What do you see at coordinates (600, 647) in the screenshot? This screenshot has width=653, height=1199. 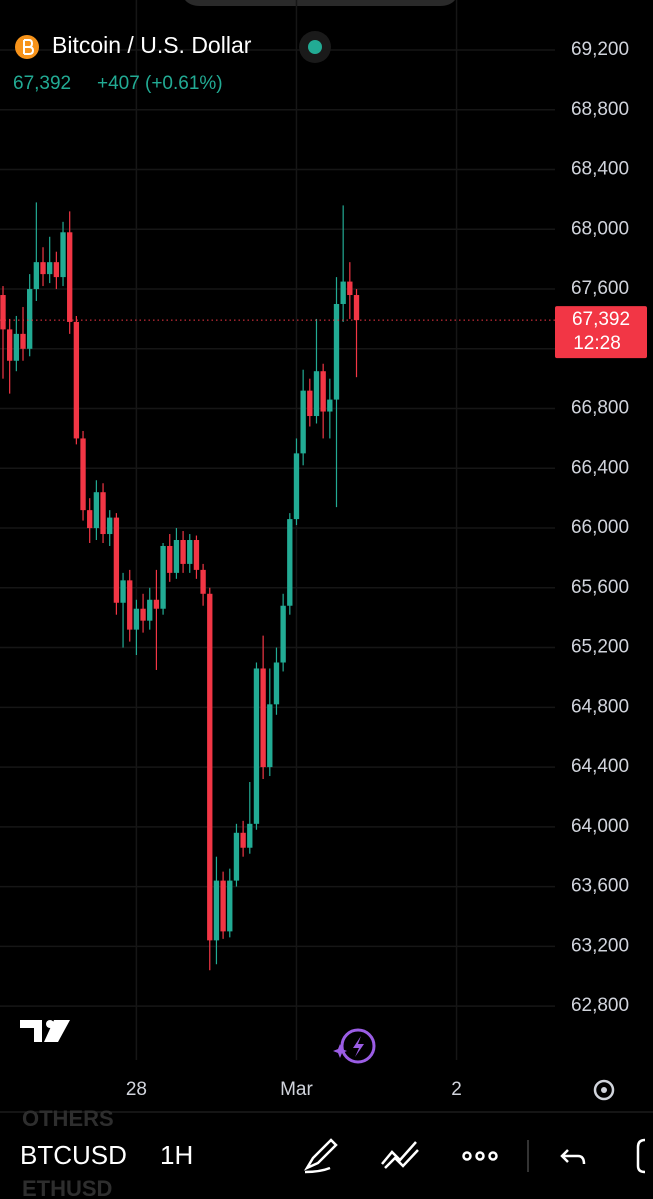 I see `y-tick-label: 65,200` at bounding box center [600, 647].